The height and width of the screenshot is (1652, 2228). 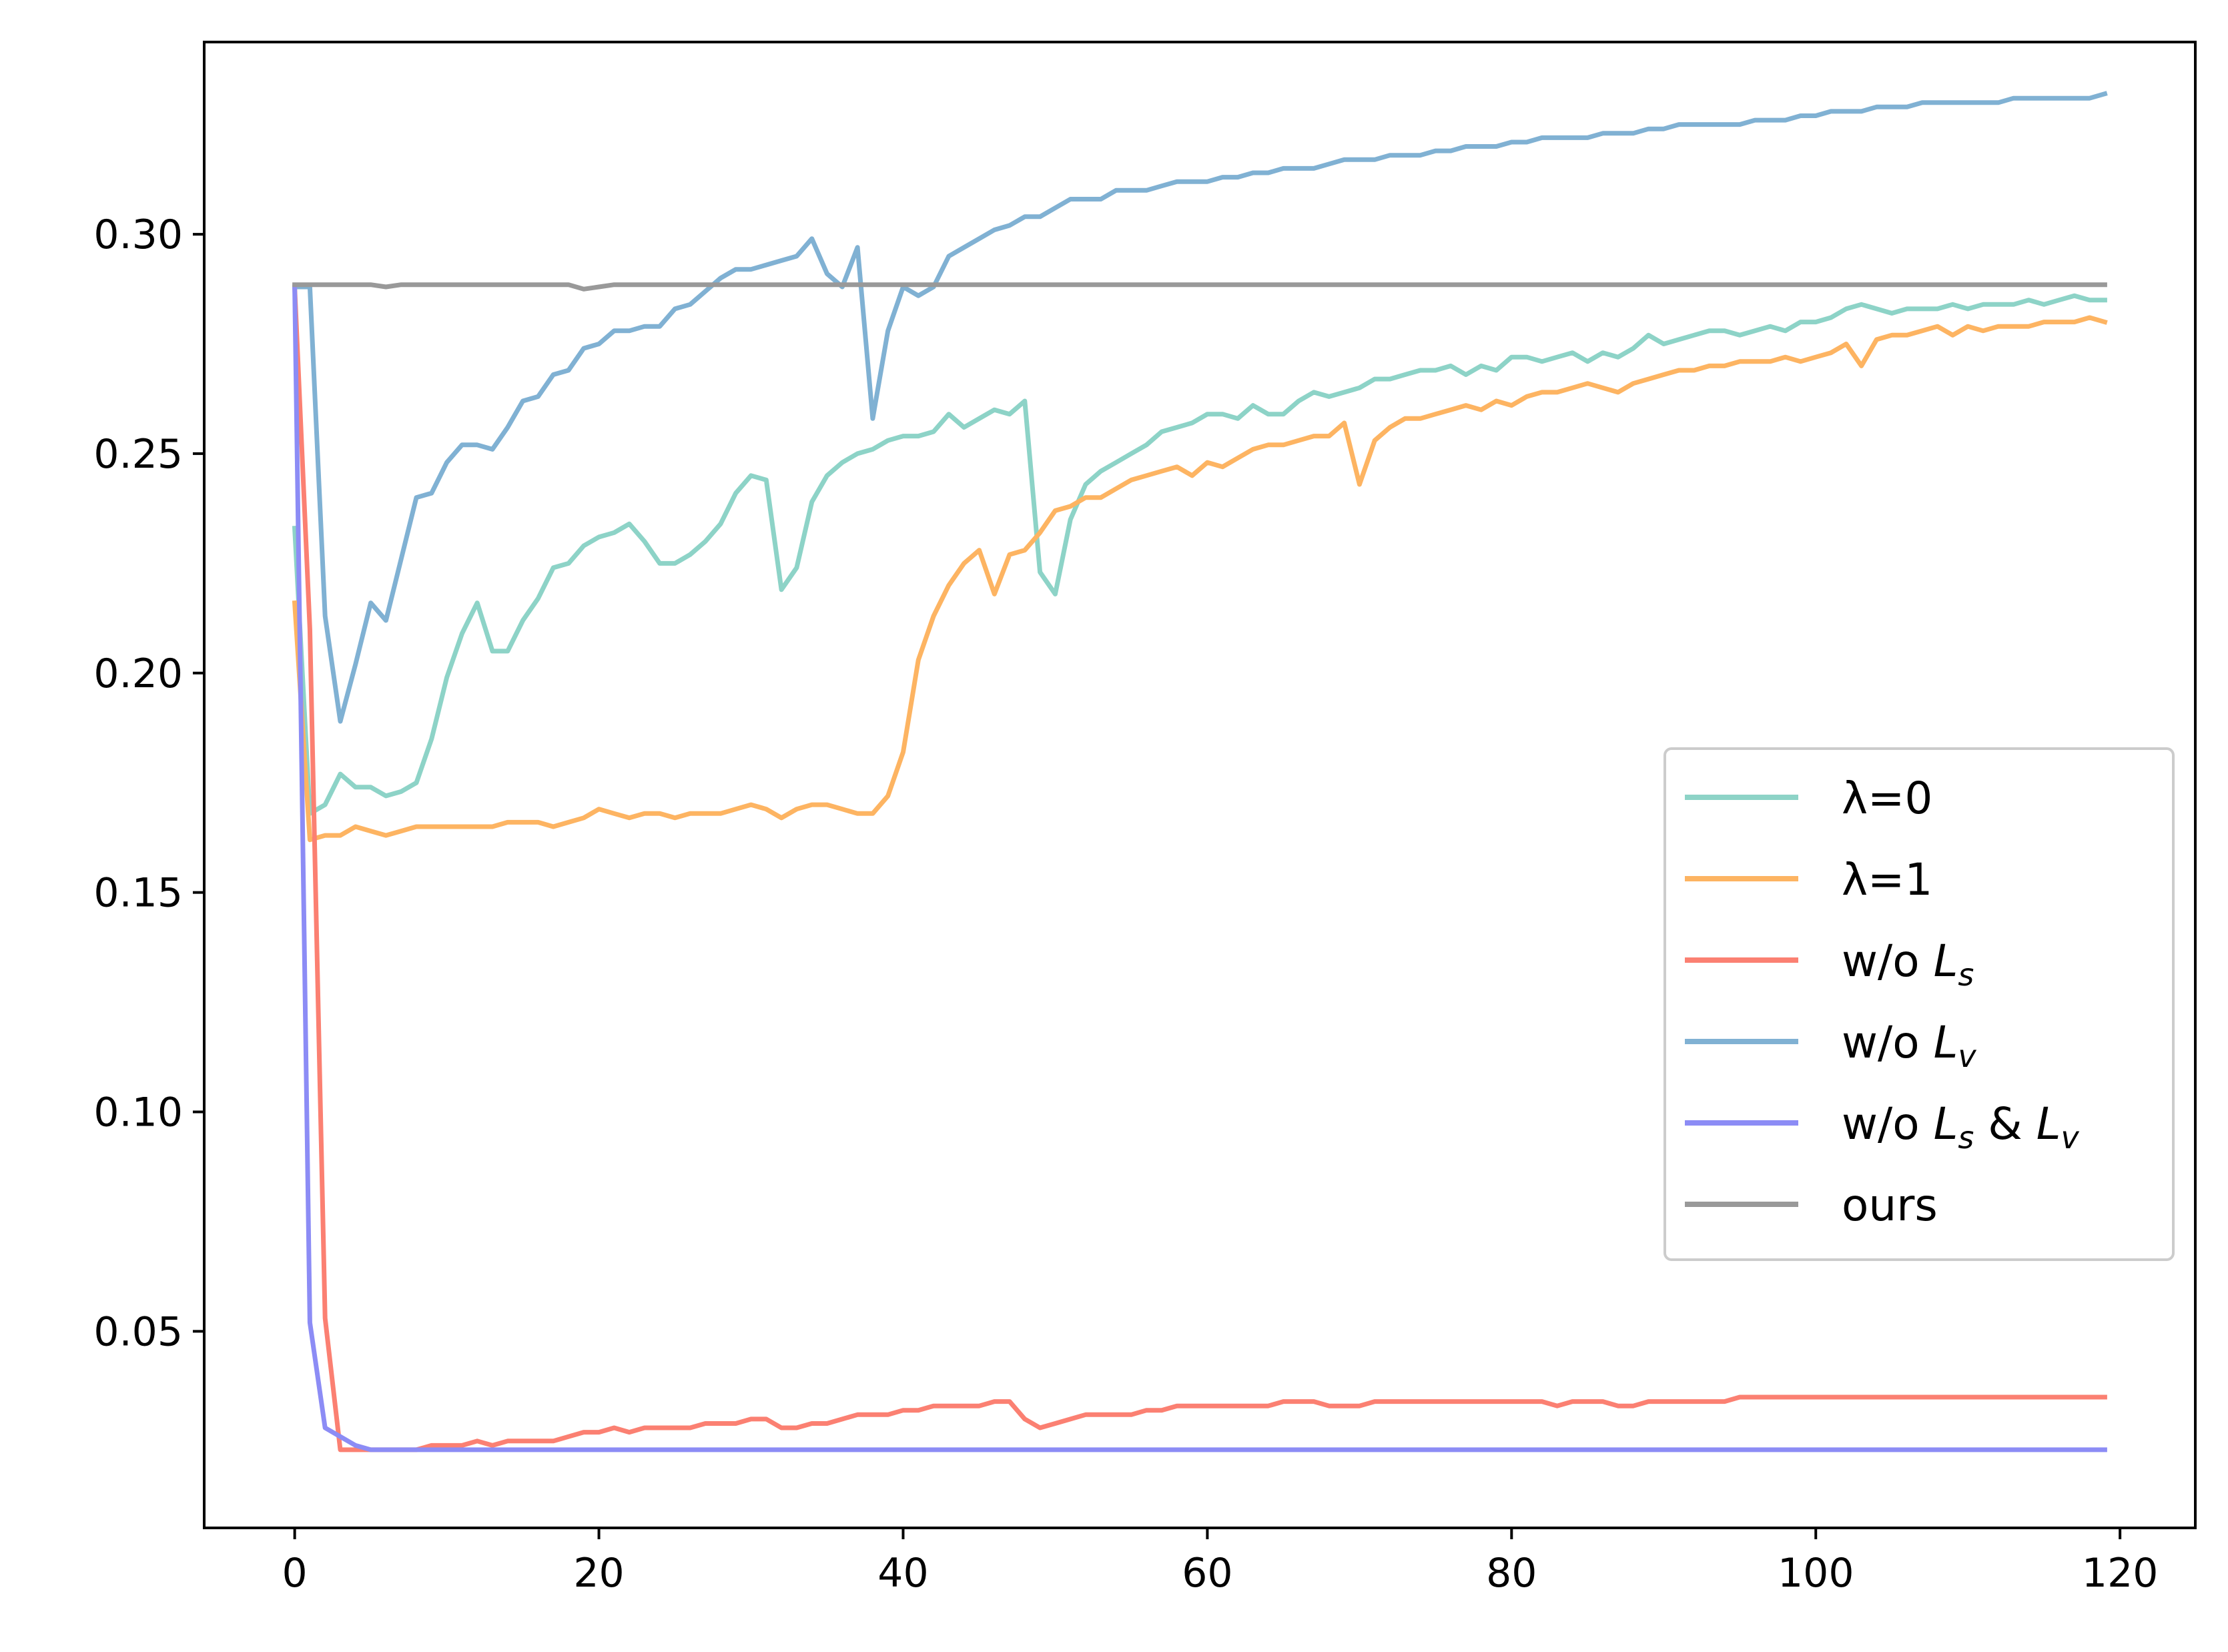 I want to click on legend-label: w/o Lv, so click(x=1909, y=1045).